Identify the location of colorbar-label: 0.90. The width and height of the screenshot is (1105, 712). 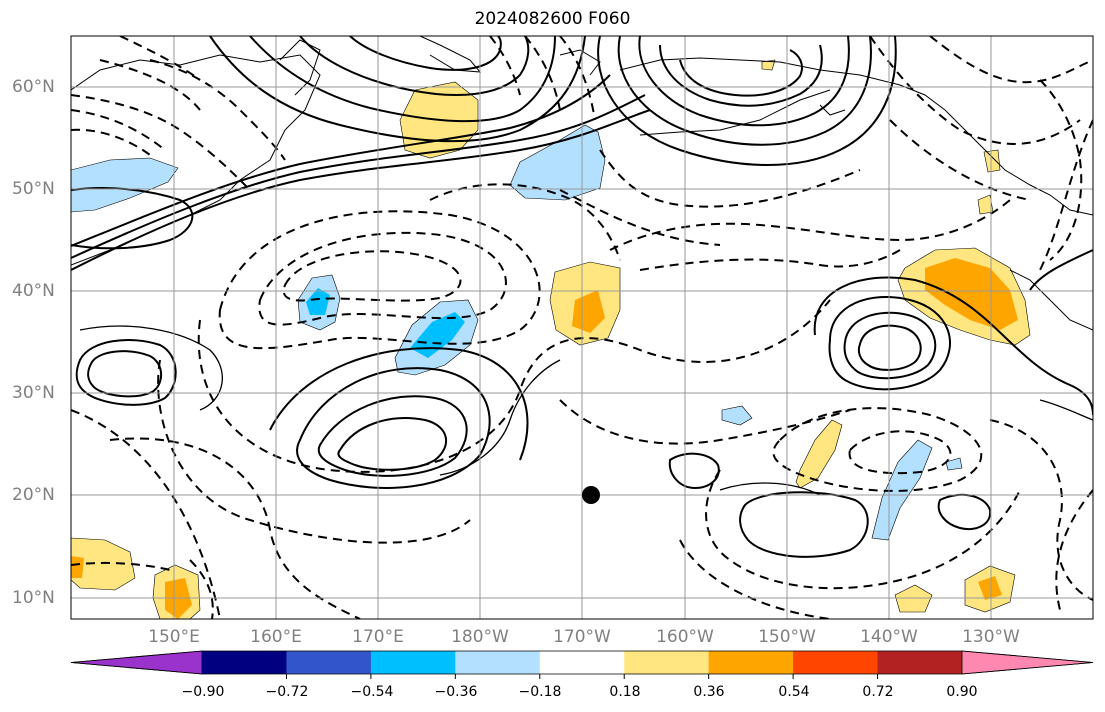
(962, 692).